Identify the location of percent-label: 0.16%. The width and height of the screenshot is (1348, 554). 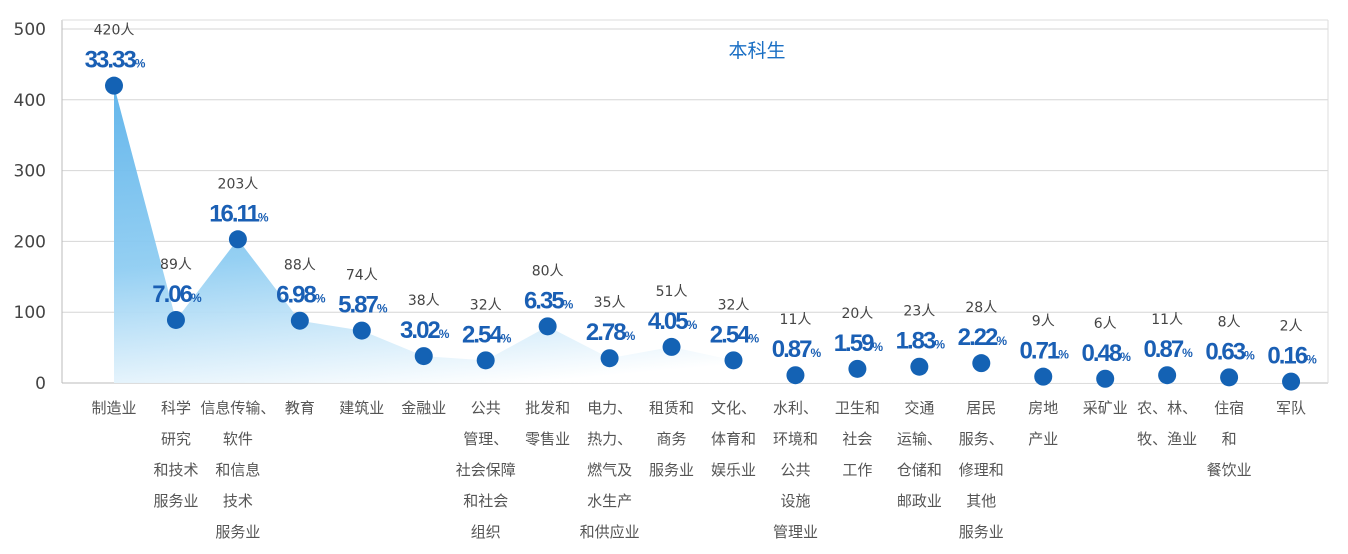
(1292, 356).